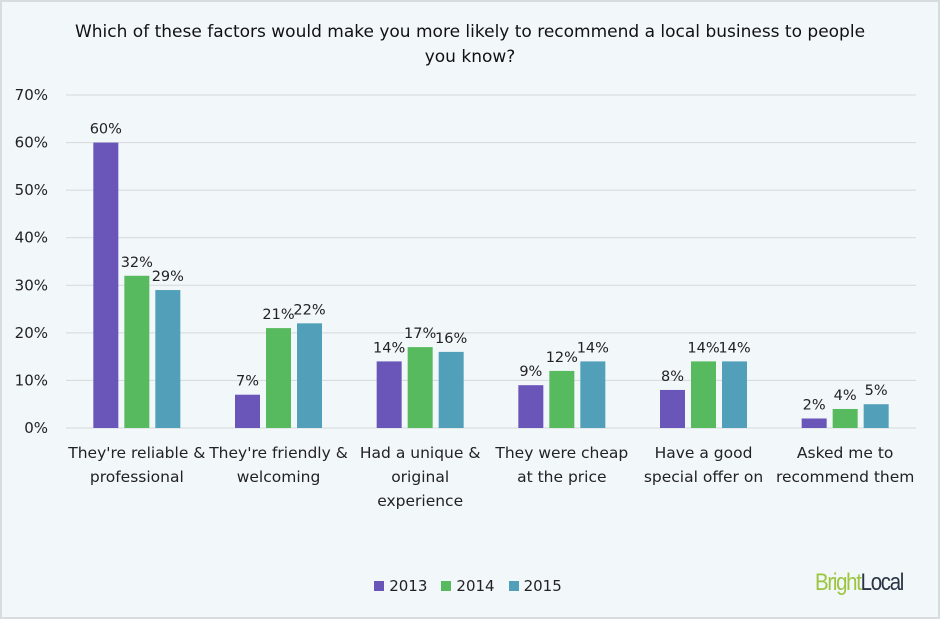 Image resolution: width=940 pixels, height=619 pixels. I want to click on category-label: They're reliable &, so click(136, 453).